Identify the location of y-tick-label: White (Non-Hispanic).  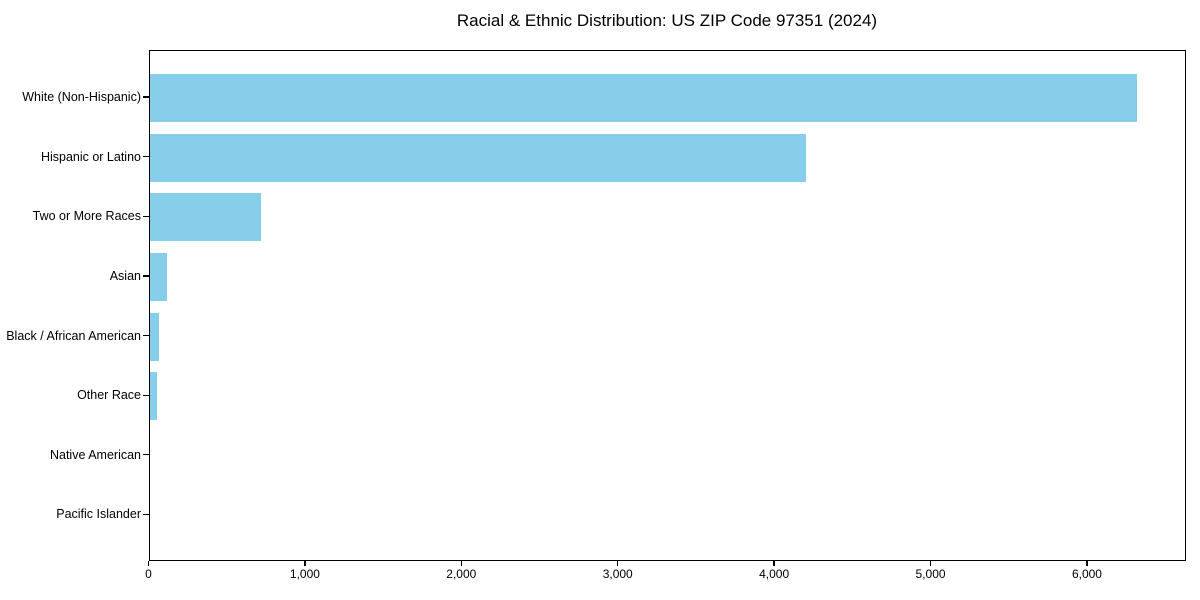
(81, 97).